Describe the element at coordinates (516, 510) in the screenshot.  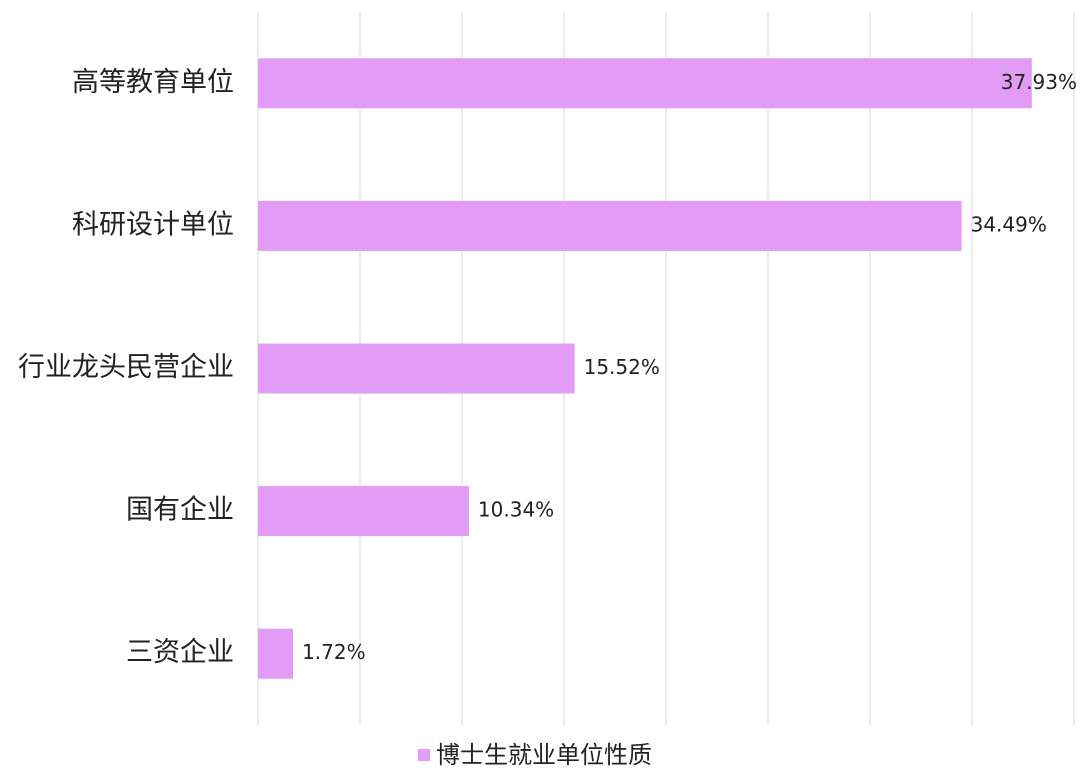
I see `value-label: 10.34%` at that location.